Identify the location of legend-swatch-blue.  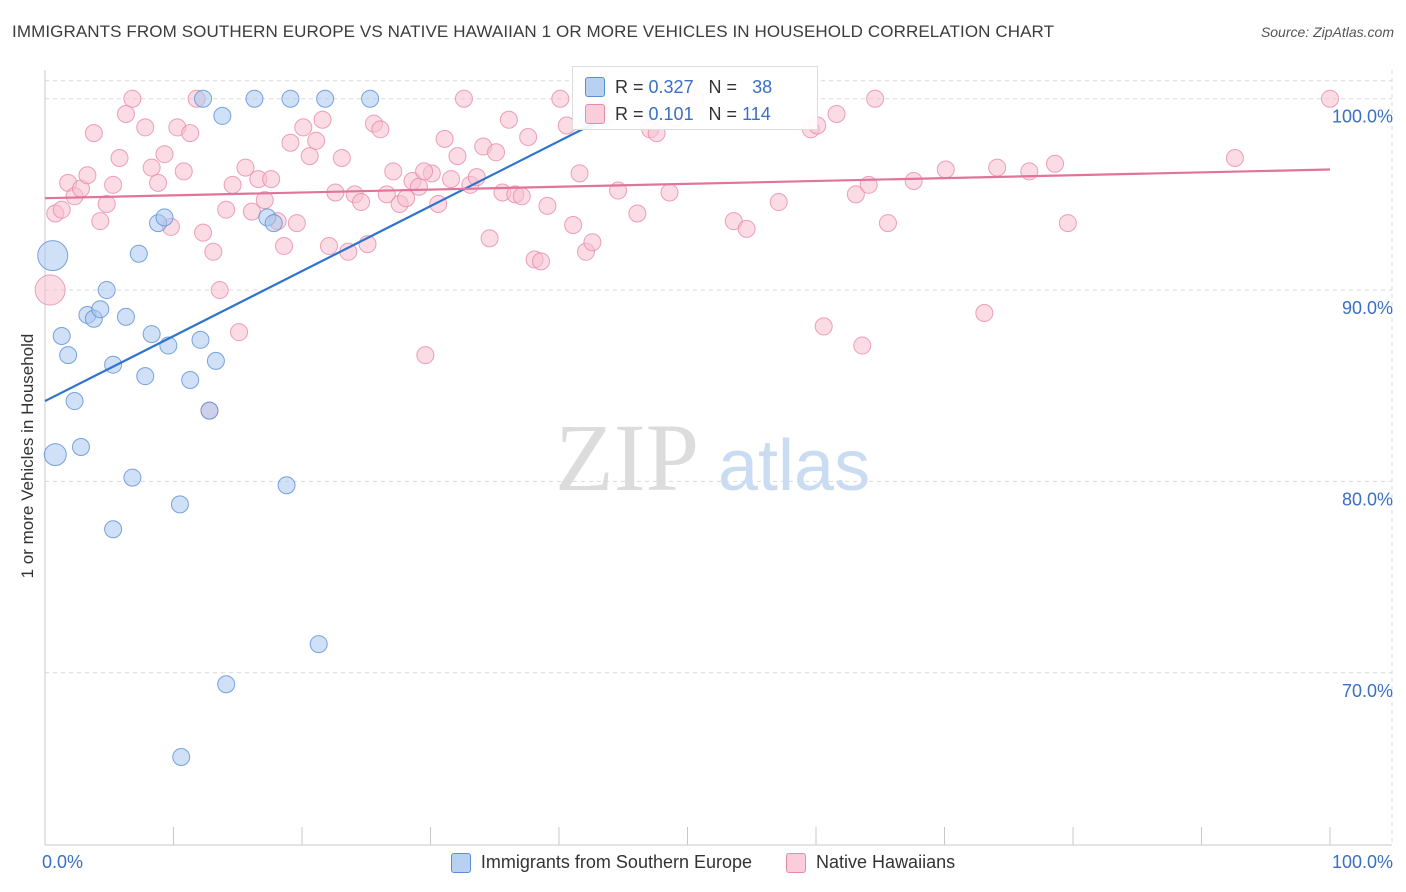
(460, 862).